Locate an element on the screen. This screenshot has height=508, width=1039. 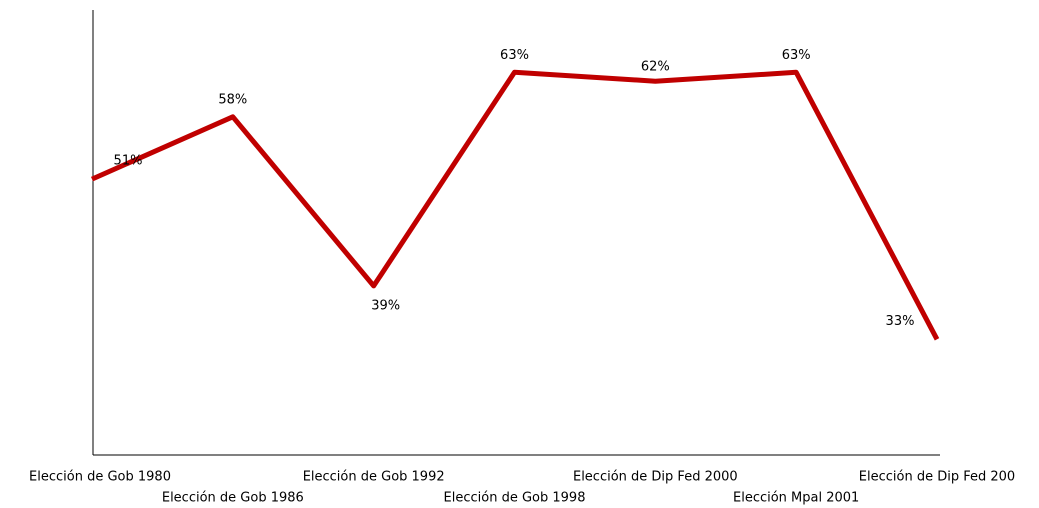
data-label: 58% is located at coordinates (232, 99).